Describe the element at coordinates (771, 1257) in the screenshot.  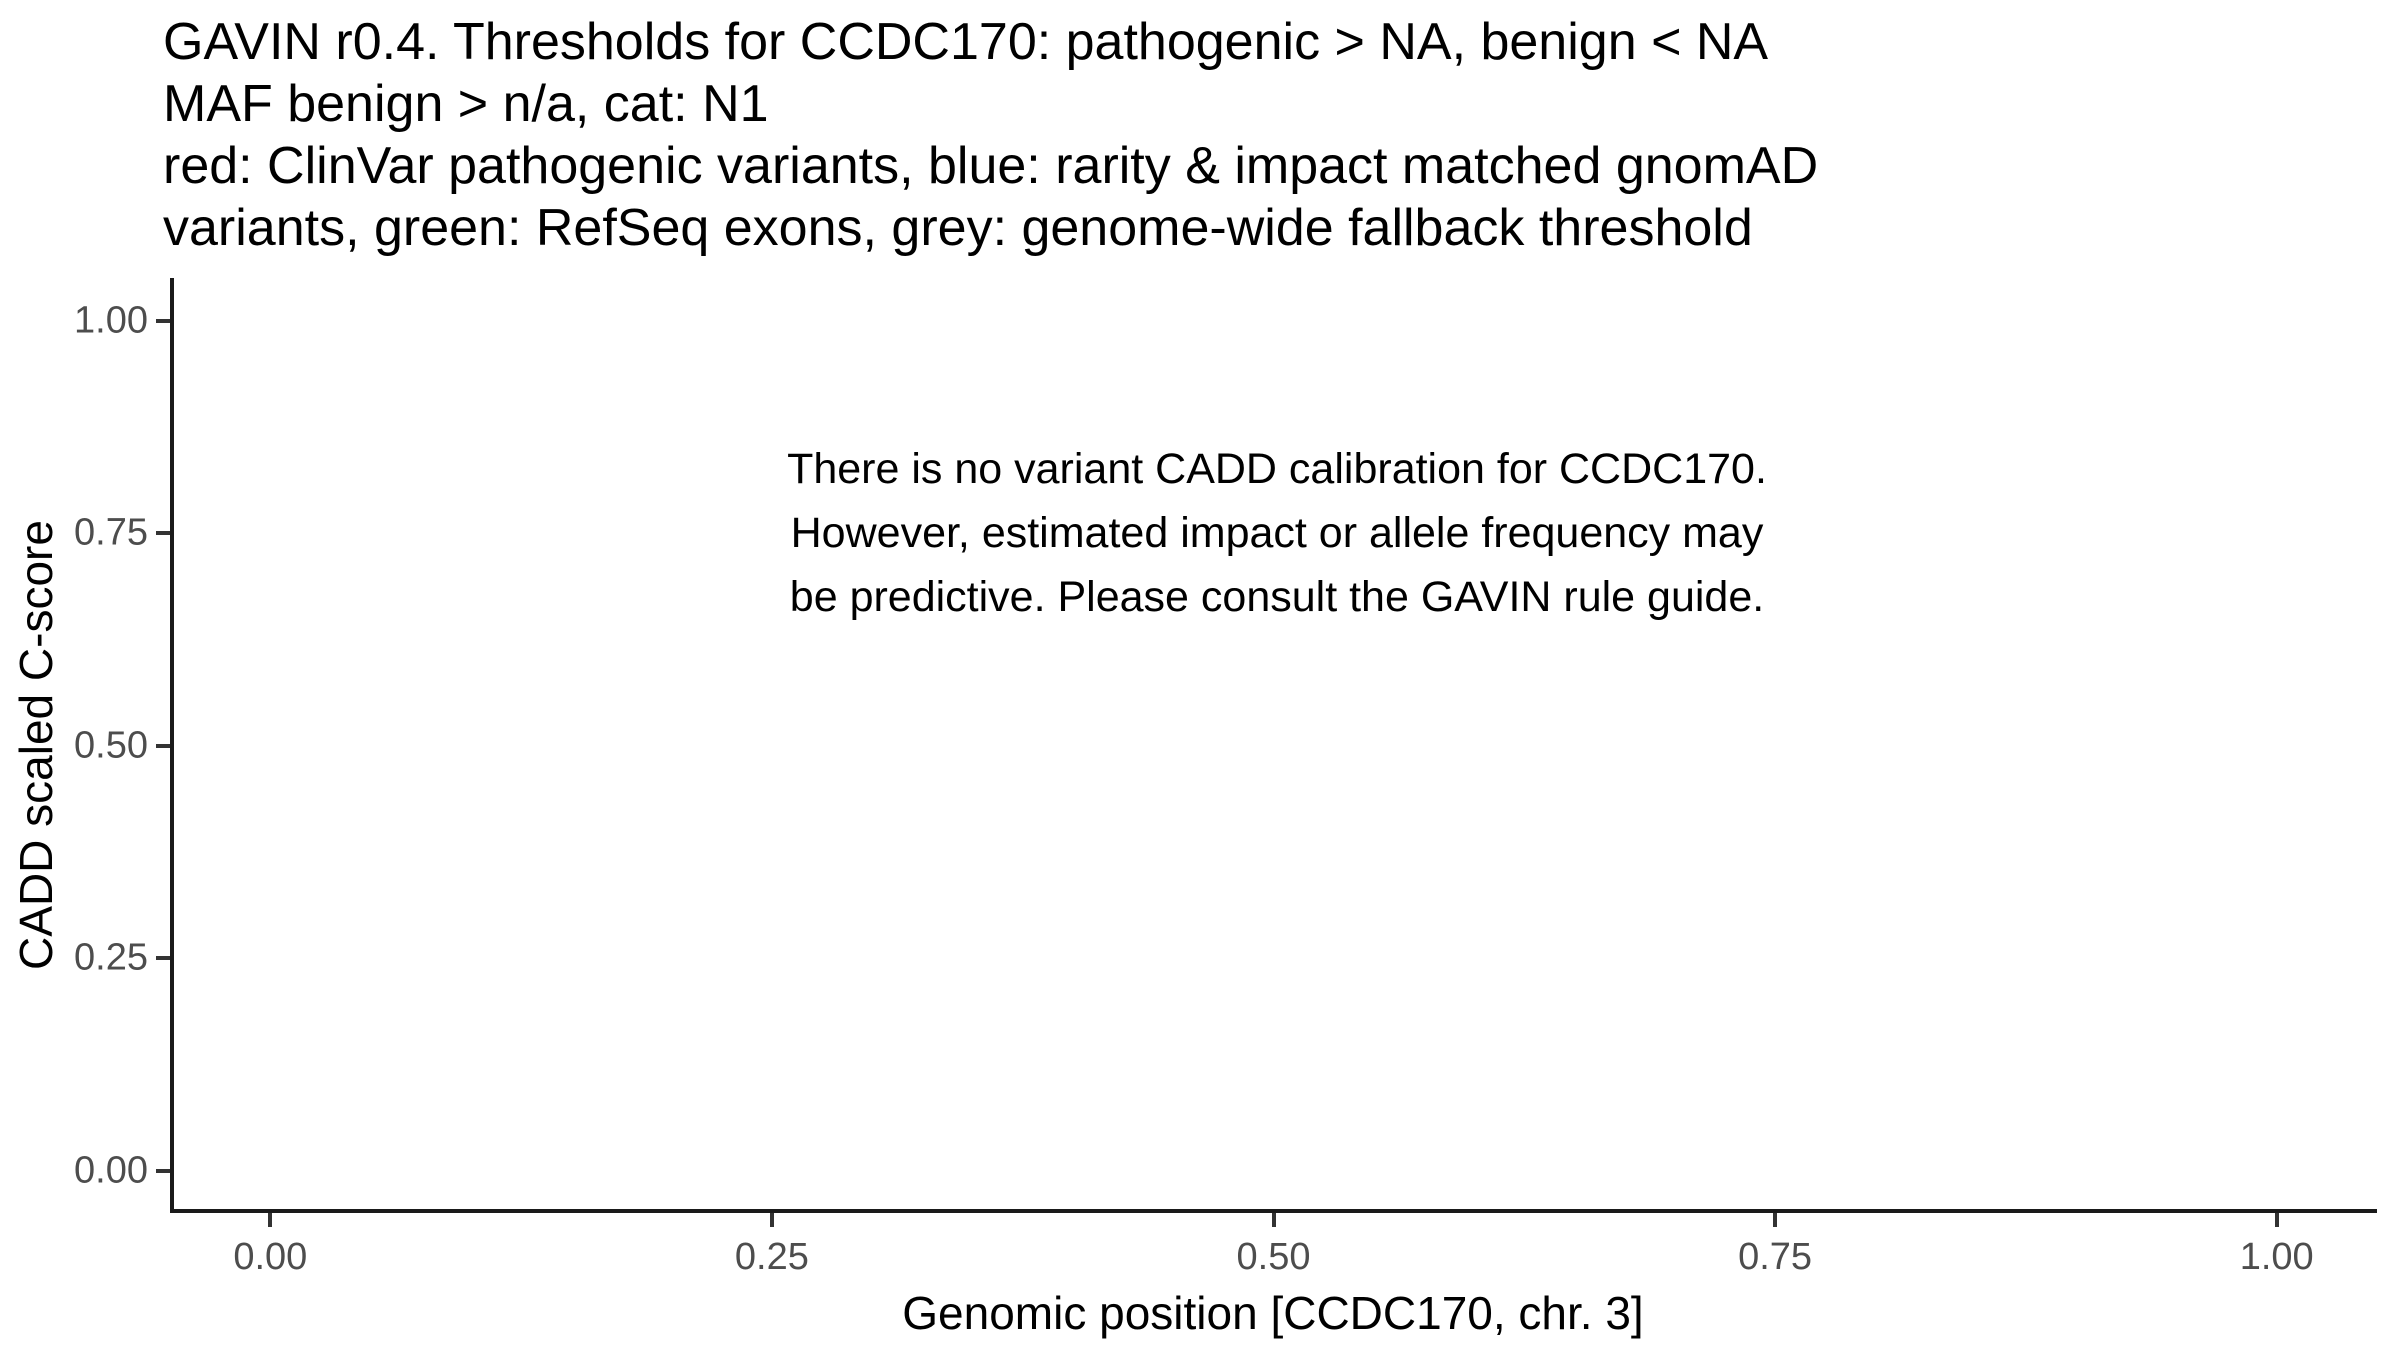
I see `x-axis-tick-label: 0.25` at that location.